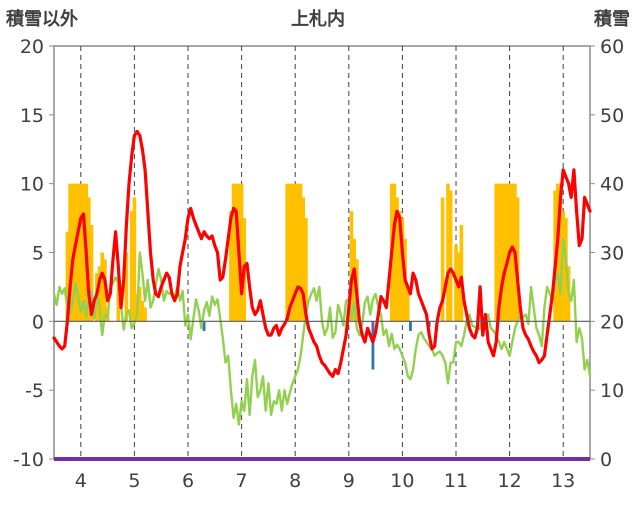  What do you see at coordinates (563, 481) in the screenshot?
I see `x-tick-label: 13` at bounding box center [563, 481].